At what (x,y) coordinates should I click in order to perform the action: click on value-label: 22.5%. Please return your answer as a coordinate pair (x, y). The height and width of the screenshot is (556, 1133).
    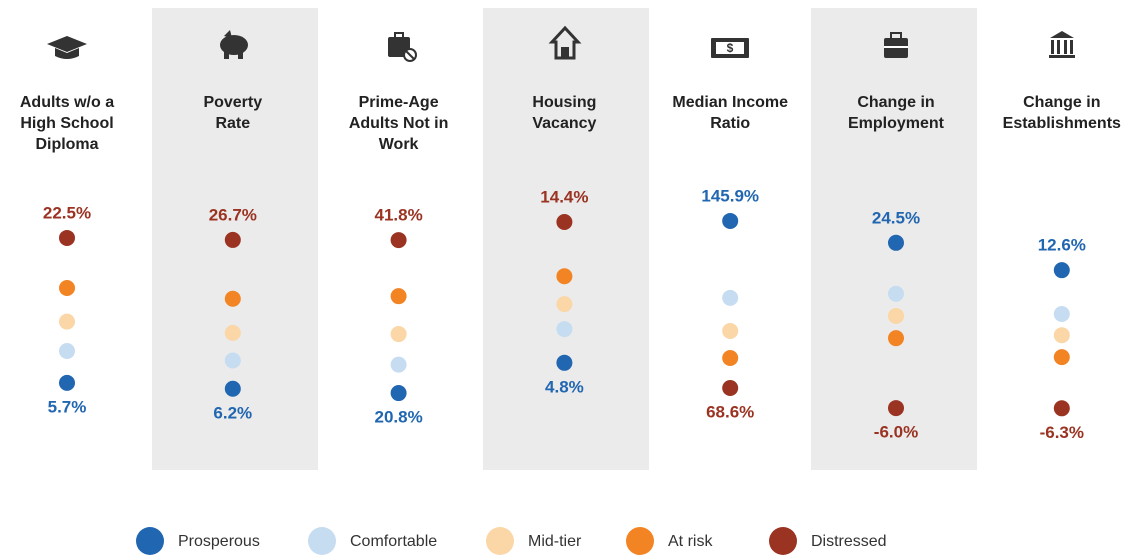
    Looking at the image, I should click on (67, 212).